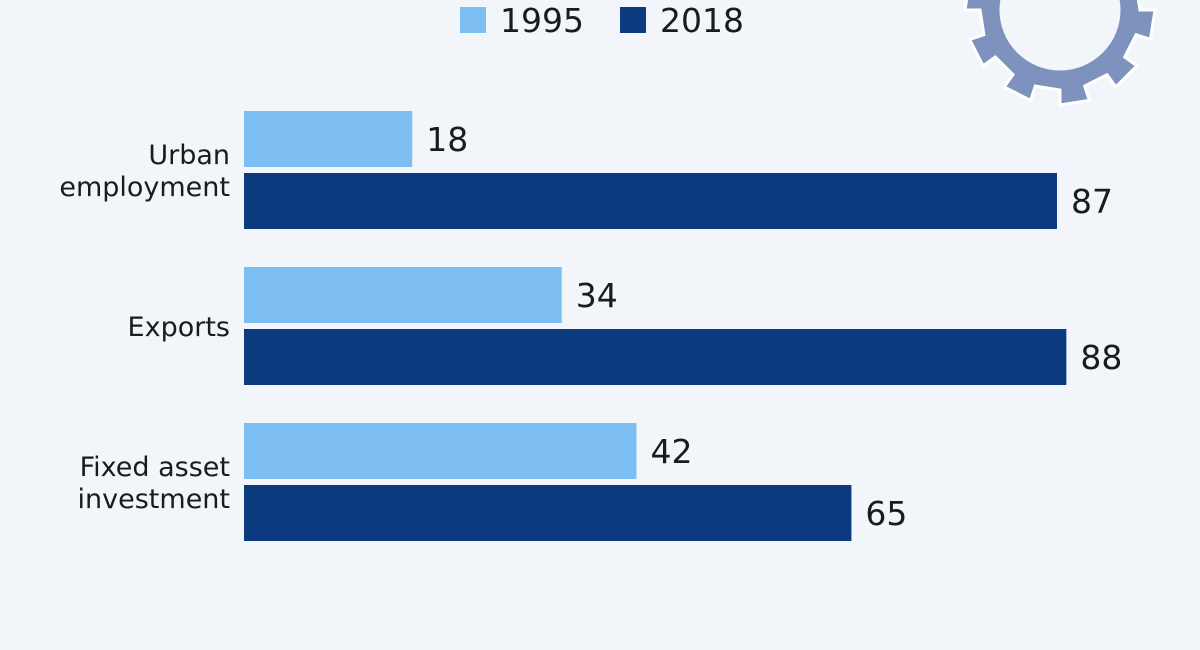 The width and height of the screenshot is (1200, 650). I want to click on footnote-cropped, so click(600, 640).